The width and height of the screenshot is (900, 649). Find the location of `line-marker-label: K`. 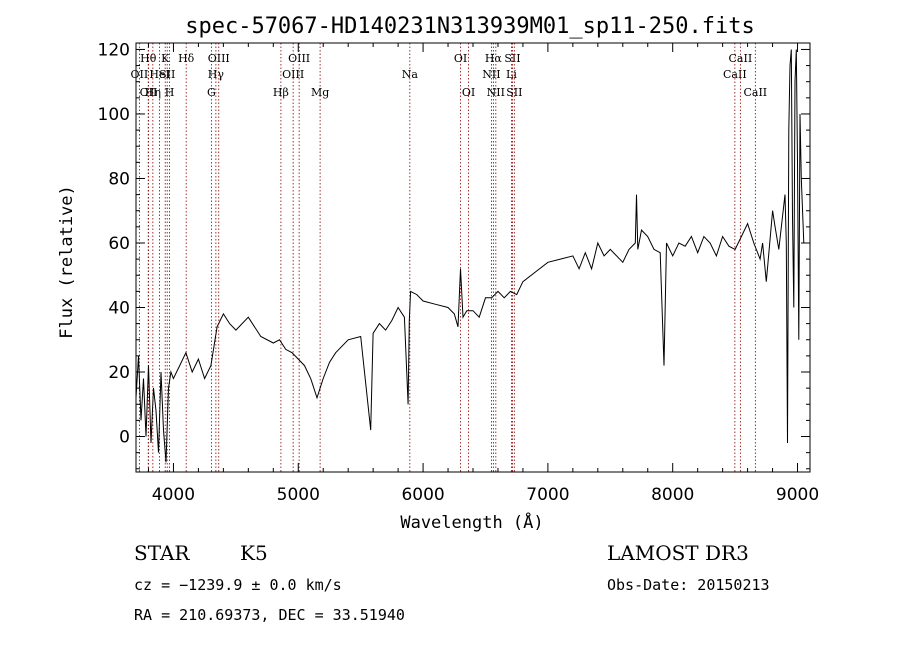

line-marker-label: K is located at coordinates (165, 58).